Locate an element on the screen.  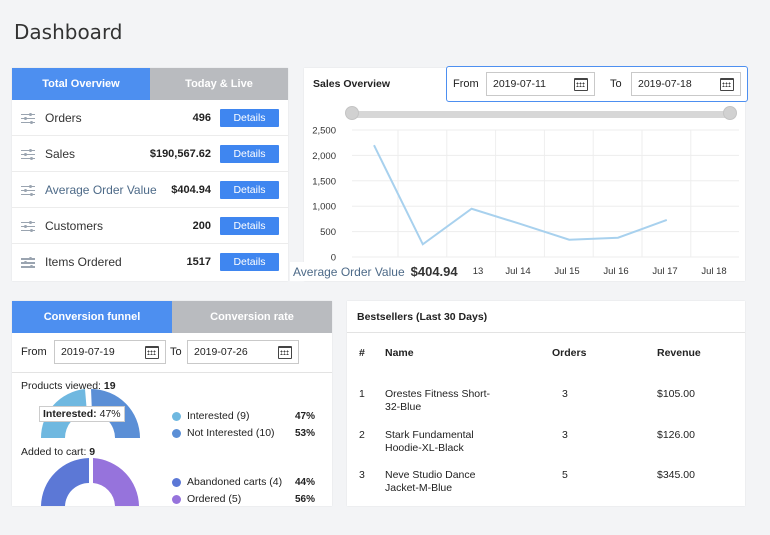
chart-tooltip: Average Order Value $404.94 is located at coordinates (375, 271).